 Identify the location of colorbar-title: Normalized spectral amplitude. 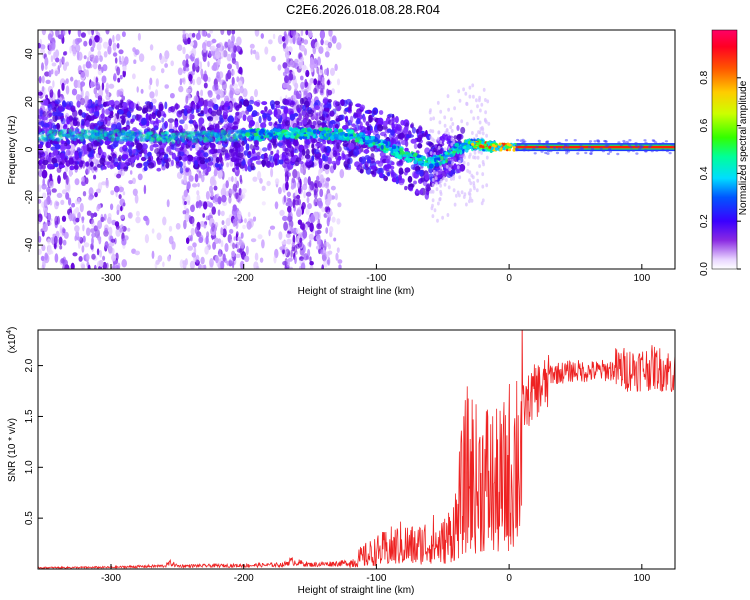
(743, 147).